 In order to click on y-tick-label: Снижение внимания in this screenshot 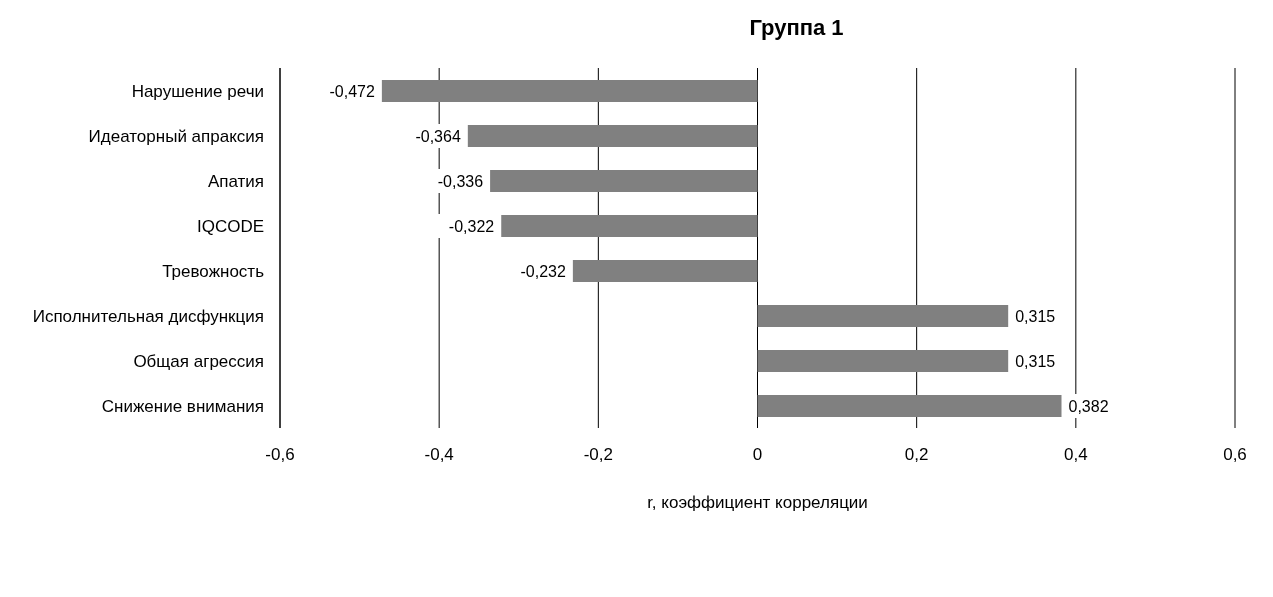, I will do `click(182, 406)`.